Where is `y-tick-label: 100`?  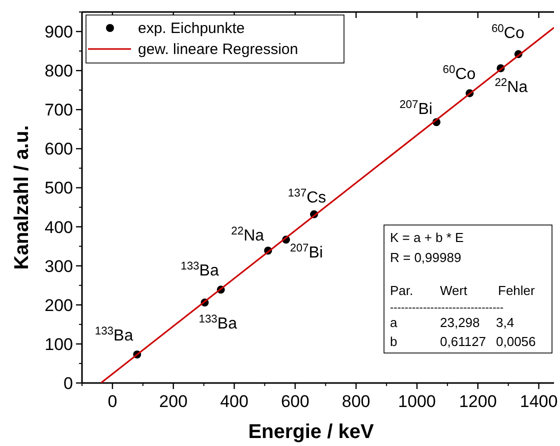
y-tick-label: 100 is located at coordinates (58, 344).